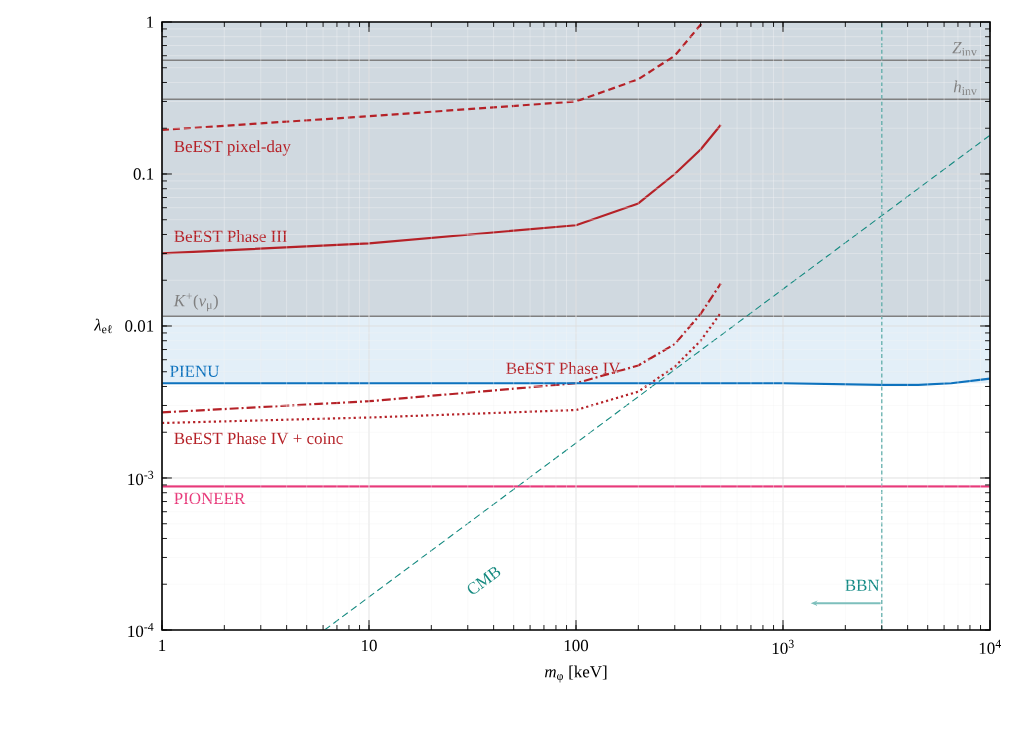  I want to click on x-tick-label: 10$^{4}$, so click(990, 647).